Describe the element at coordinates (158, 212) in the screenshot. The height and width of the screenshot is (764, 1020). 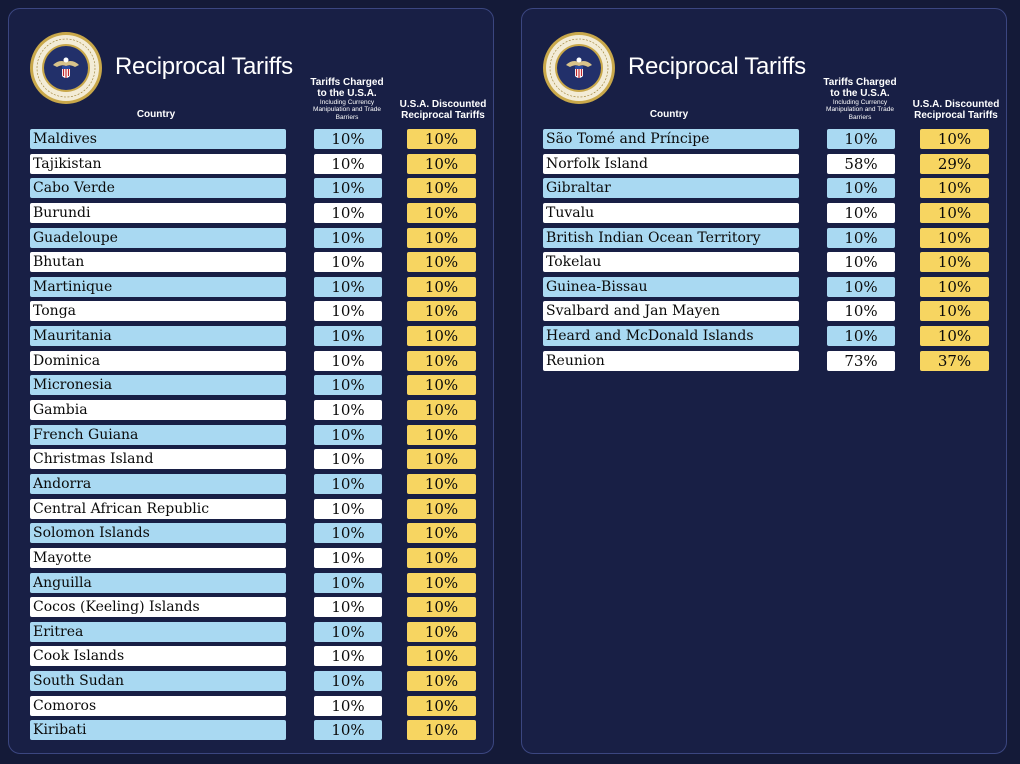
I see `country-name: Burundi` at that location.